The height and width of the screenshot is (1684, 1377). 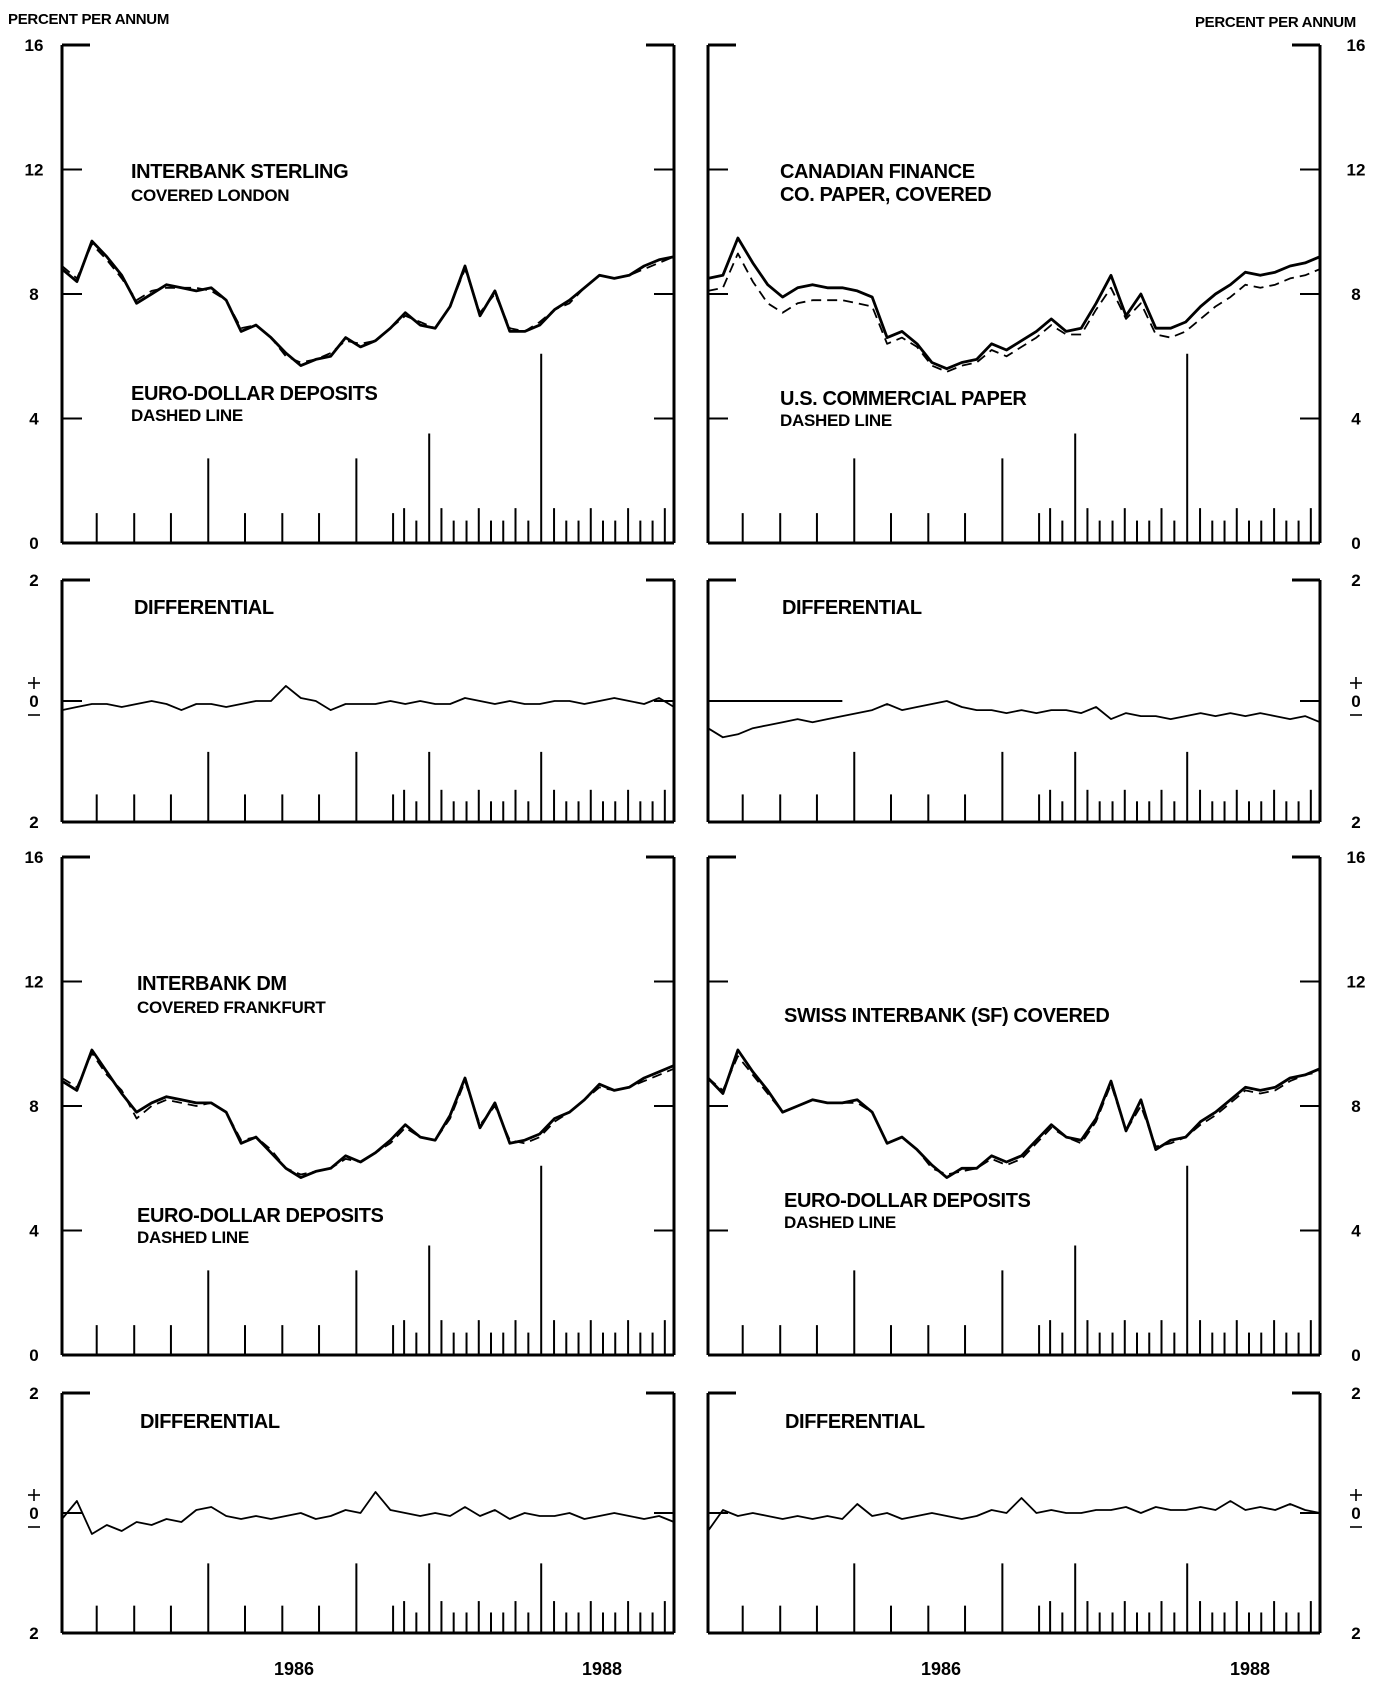 I want to click on chart-panel-8: 2 0 2 DIFFERENTIAL, so click(x=1034, y=1513).